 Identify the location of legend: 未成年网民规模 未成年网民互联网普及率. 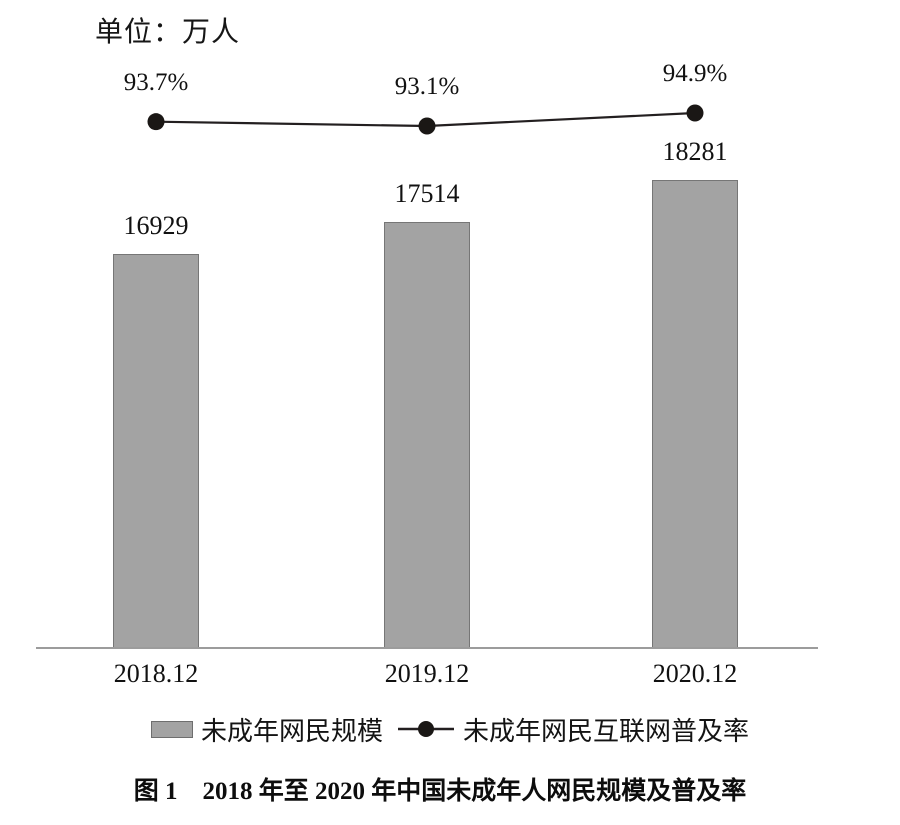
(450, 729).